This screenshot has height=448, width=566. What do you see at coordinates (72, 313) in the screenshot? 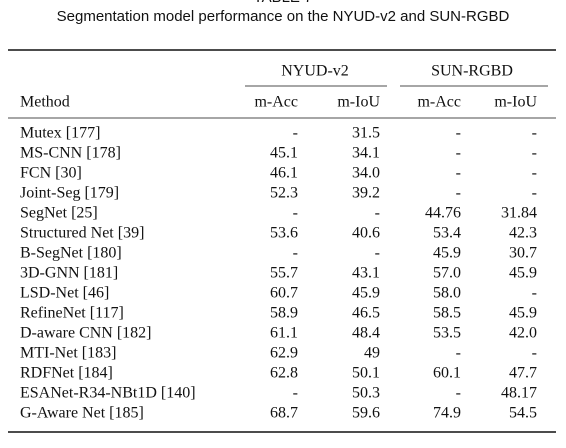
I see `method-cell: RefineNet [117]` at bounding box center [72, 313].